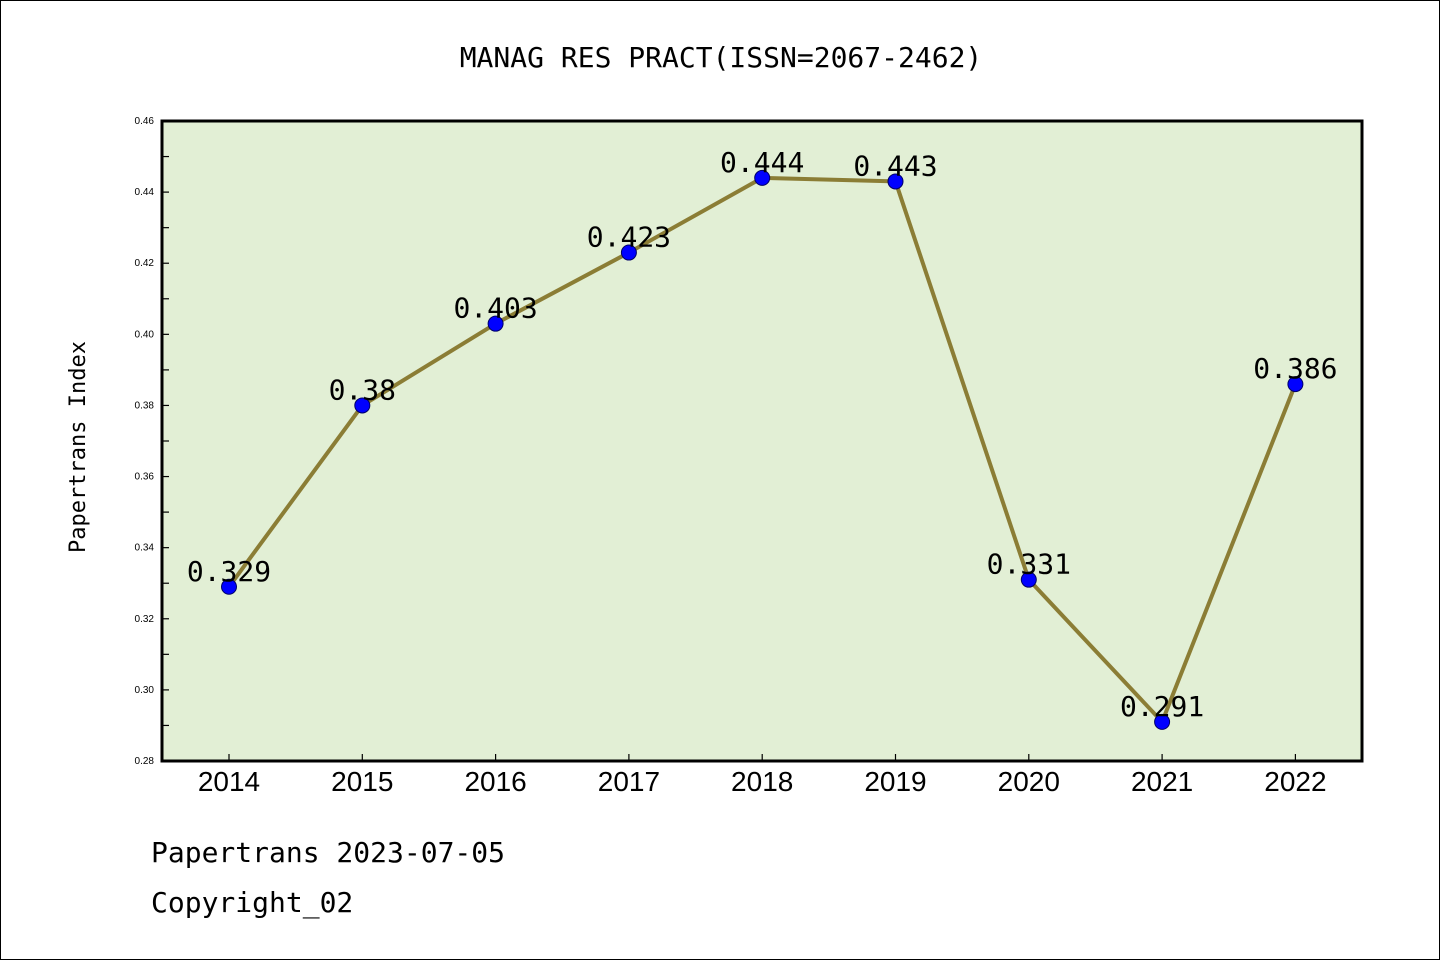  Describe the element at coordinates (629, 781) in the screenshot. I see `x-tick-label: 2017` at that location.